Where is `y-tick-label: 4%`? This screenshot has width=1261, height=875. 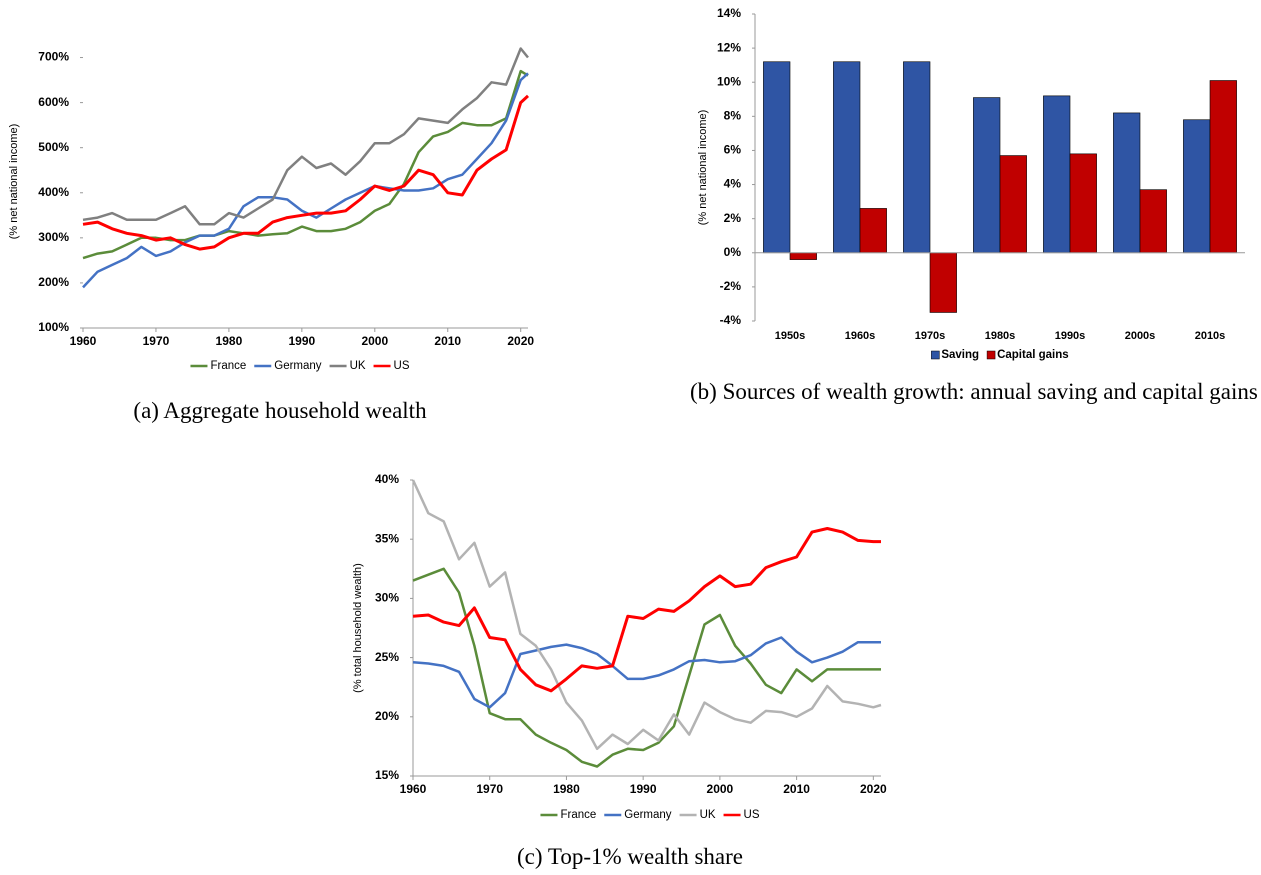 y-tick-label: 4% is located at coordinates (733, 184).